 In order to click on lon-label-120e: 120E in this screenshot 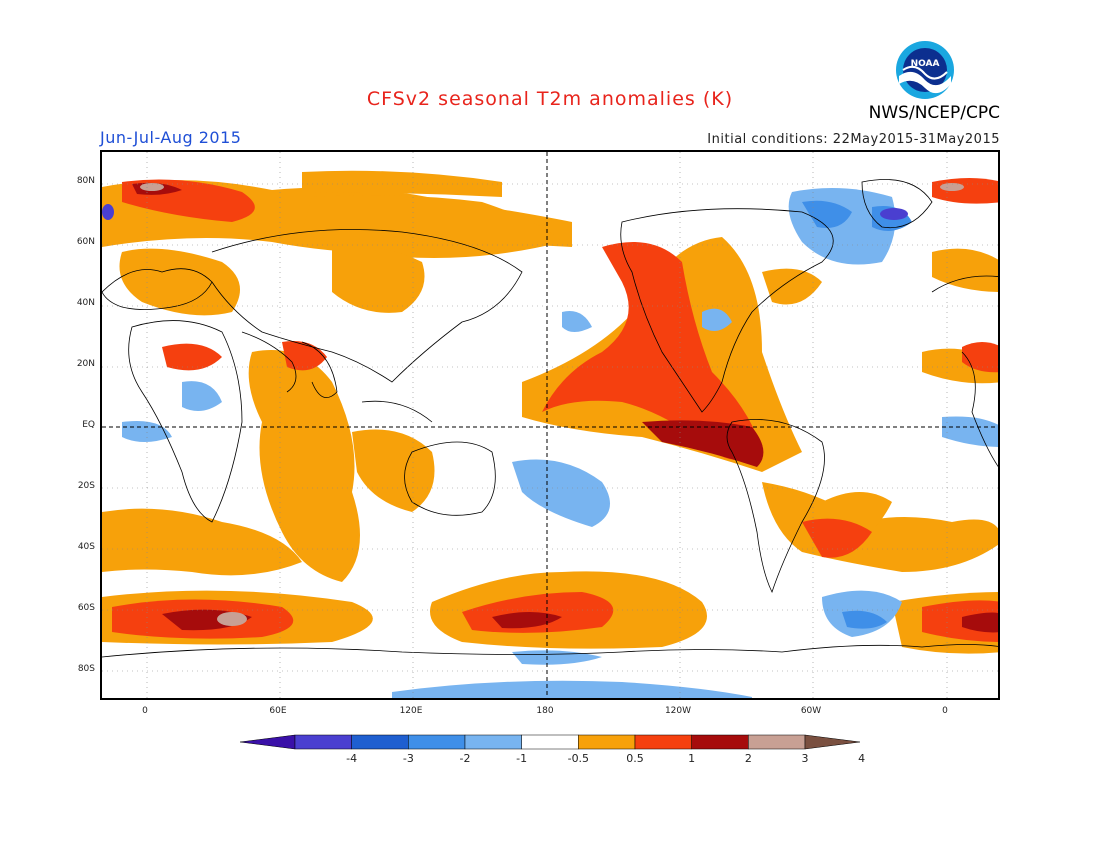, I will do `click(411, 711)`.